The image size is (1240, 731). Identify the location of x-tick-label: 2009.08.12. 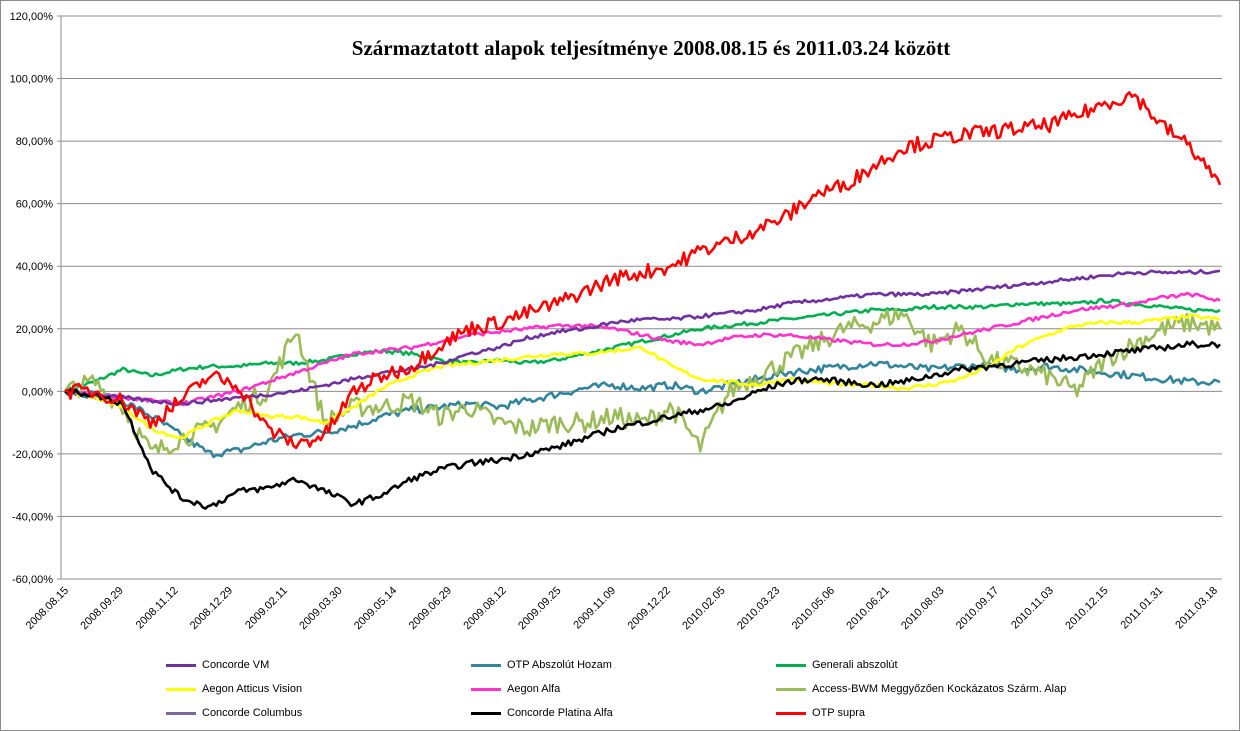
(484, 608).